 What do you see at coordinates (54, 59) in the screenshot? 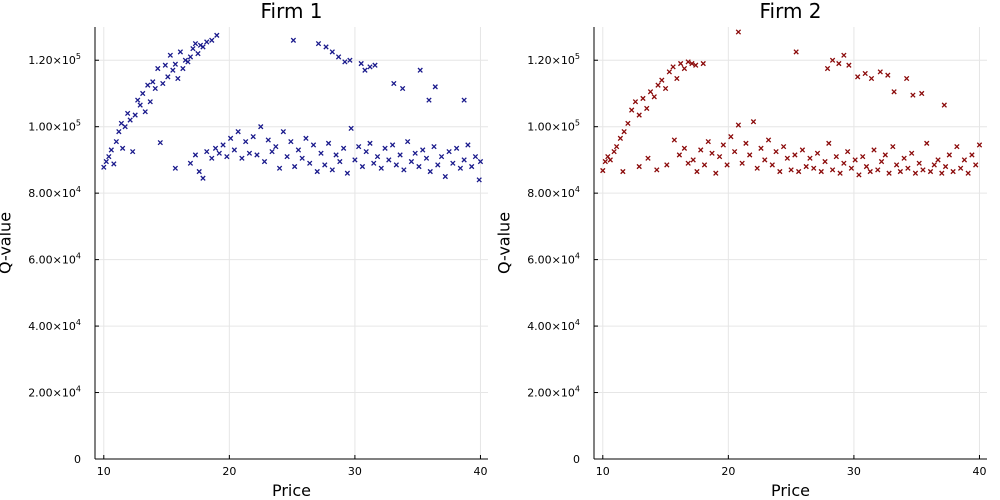
I see `y-tick-label: 1.20×10⁵` at bounding box center [54, 59].